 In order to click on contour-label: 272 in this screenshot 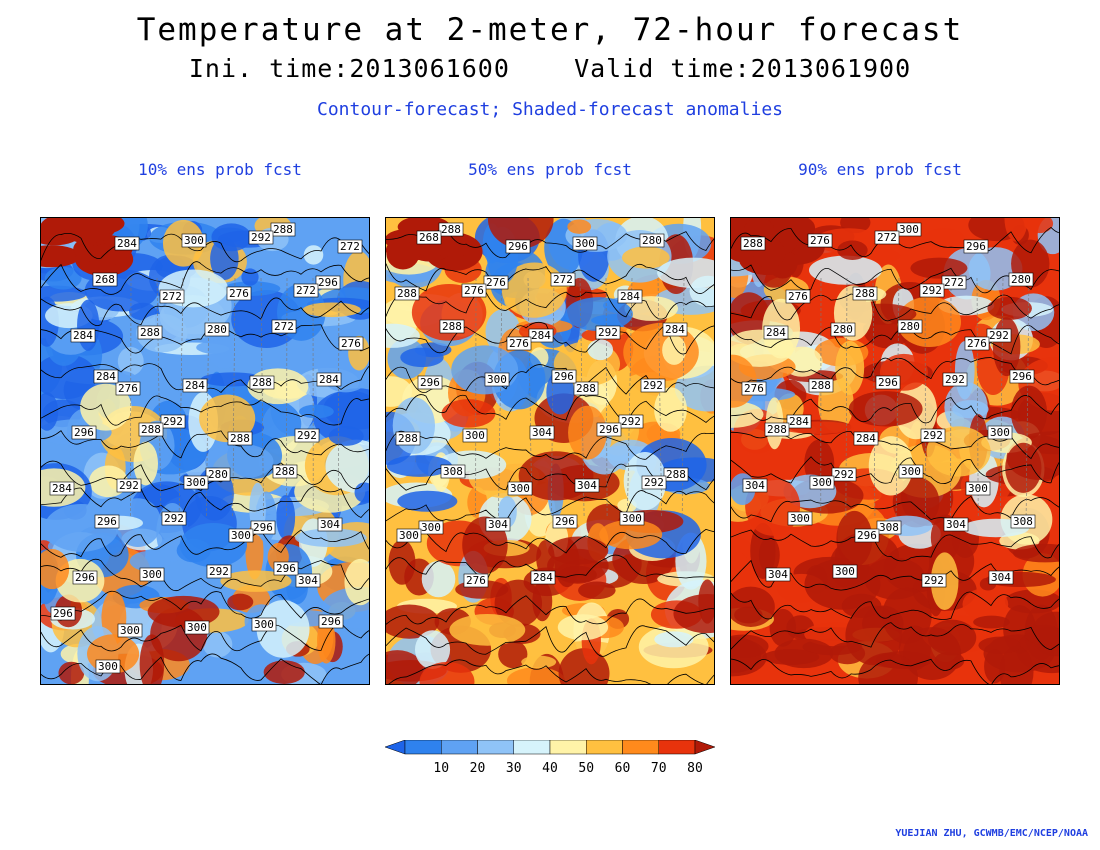, I will do `click(563, 279)`.